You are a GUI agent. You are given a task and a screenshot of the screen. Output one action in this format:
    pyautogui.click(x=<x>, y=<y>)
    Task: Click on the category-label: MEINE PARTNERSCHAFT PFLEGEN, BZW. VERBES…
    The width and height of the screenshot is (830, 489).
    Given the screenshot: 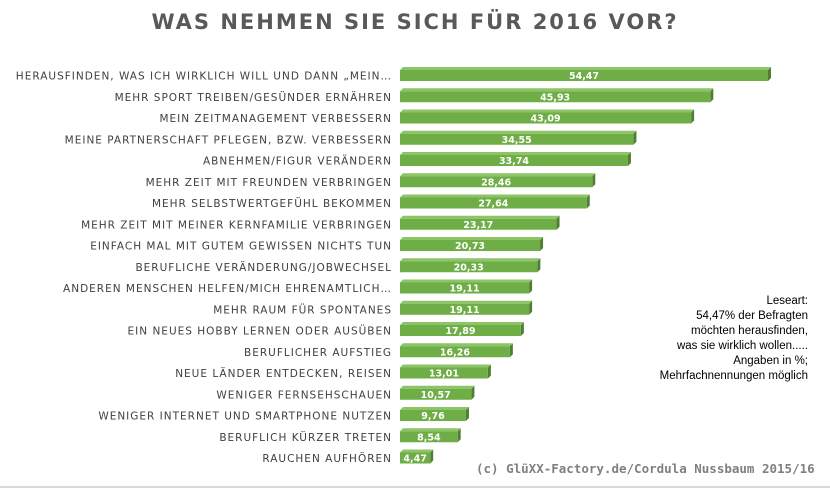 What is the action you would take?
    pyautogui.click(x=228, y=140)
    